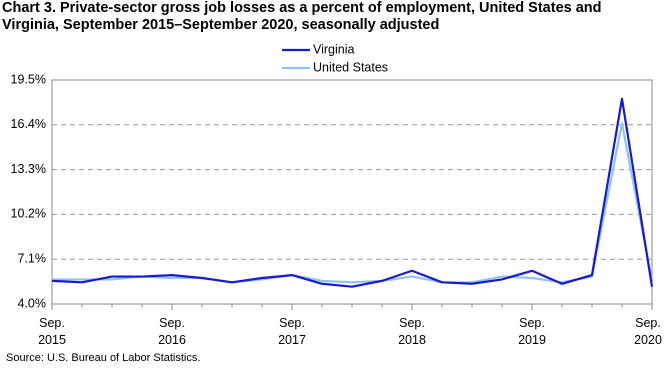  I want to click on x-tick-label: Sep. 2015, so click(52, 331).